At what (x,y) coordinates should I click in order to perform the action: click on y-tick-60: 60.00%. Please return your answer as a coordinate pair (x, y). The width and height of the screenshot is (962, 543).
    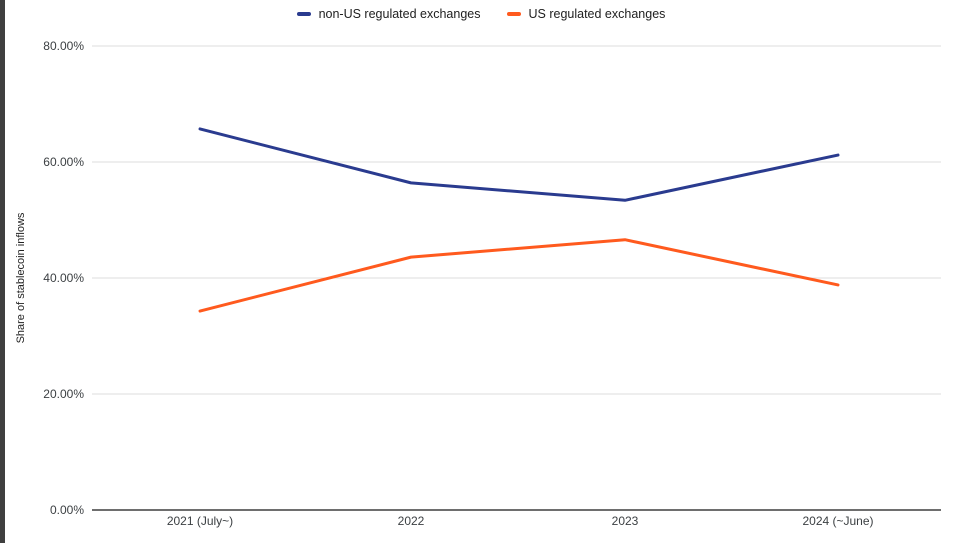
    Looking at the image, I should click on (63, 162).